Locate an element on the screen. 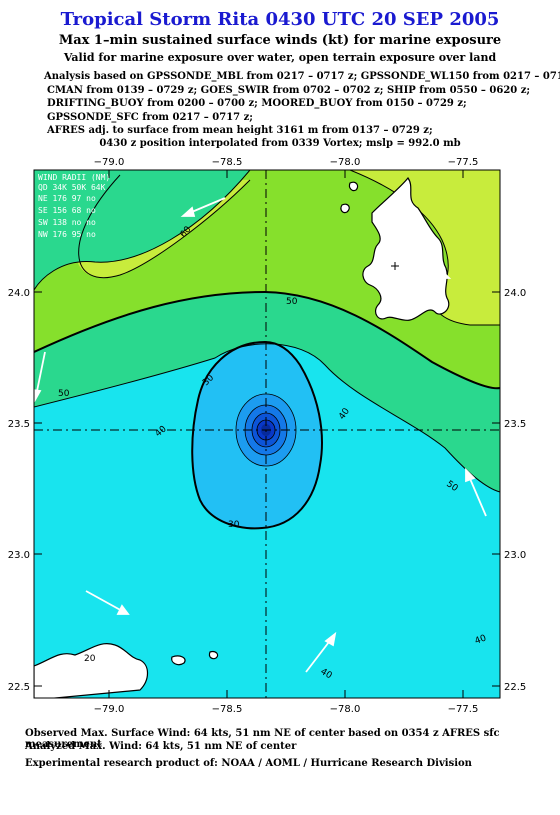  wind-radii-row: NW 176 95 no is located at coordinates (67, 234).